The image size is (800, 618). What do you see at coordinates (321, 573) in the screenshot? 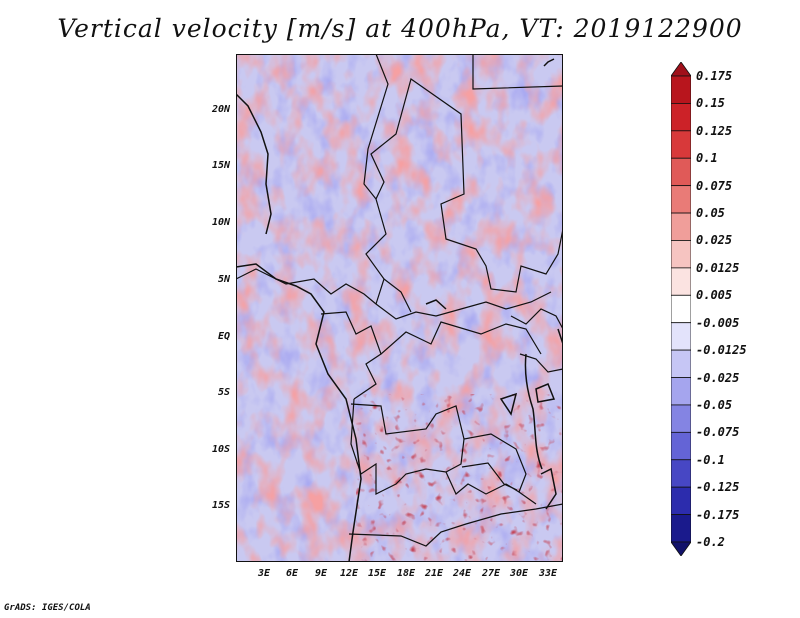
I see `lon-label-9e: 9E` at bounding box center [321, 573].